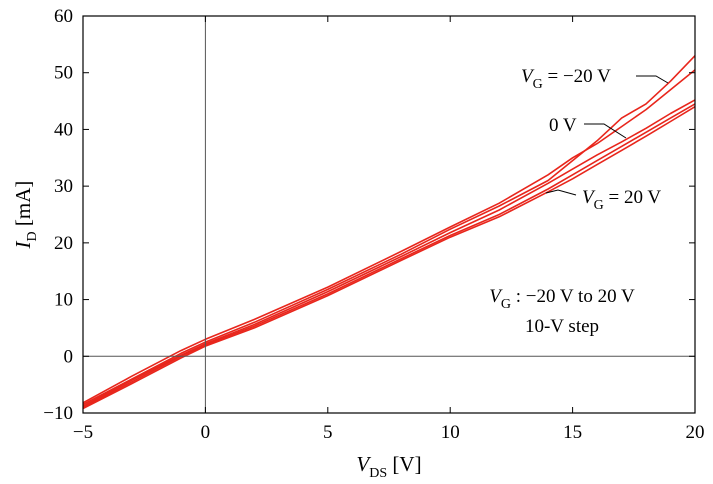  I want to click on y-tick-label: 40, so click(63, 129).